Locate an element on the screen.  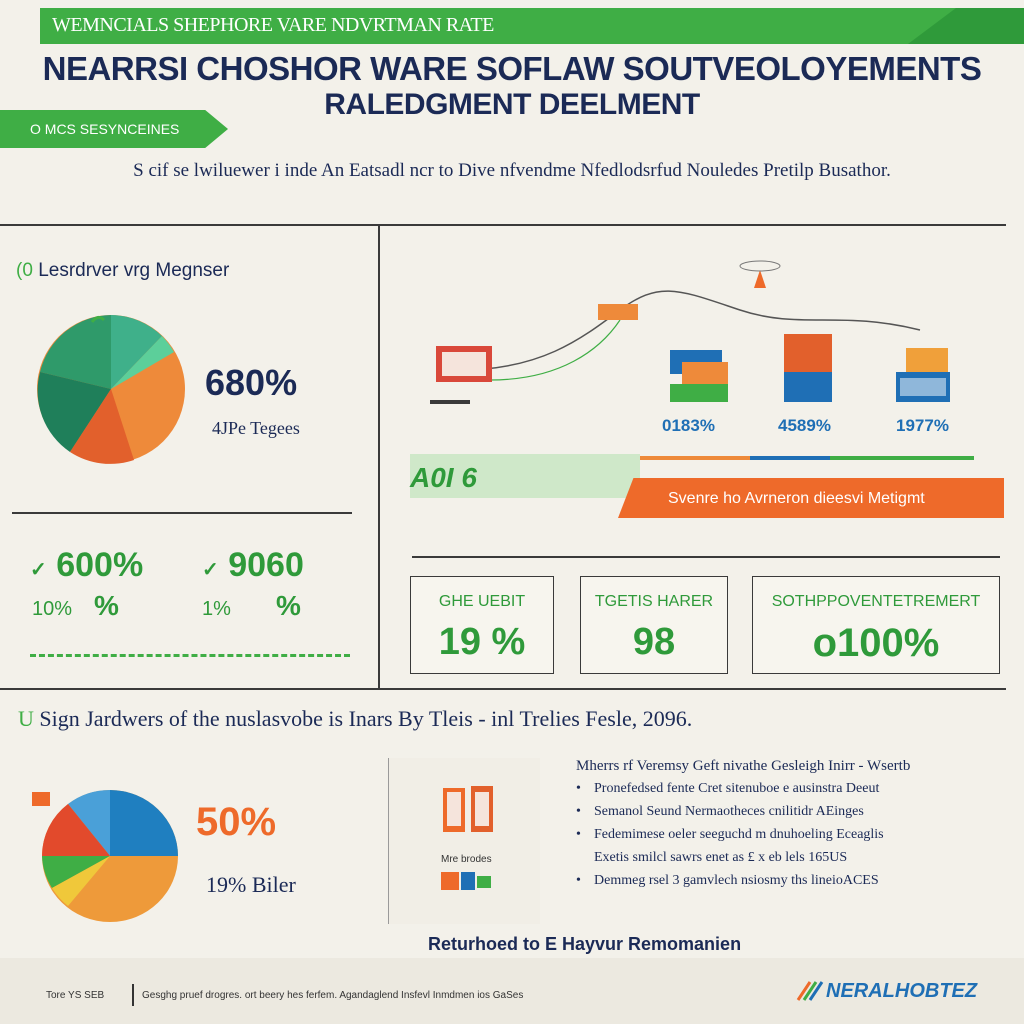
device-icon is located at coordinates (468, 809).